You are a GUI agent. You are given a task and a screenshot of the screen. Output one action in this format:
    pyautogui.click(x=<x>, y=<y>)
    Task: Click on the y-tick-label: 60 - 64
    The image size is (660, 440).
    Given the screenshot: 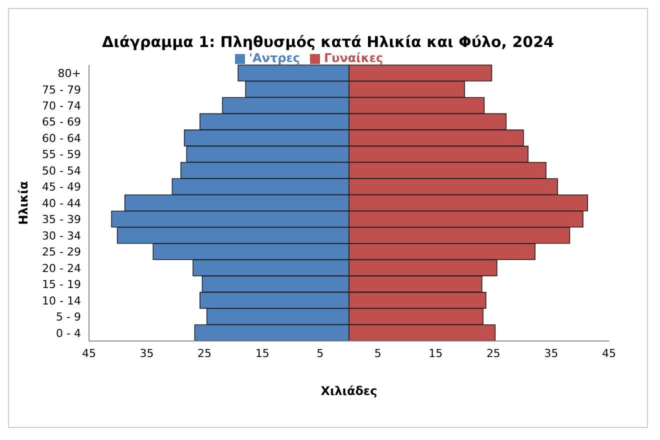 What is the action you would take?
    pyautogui.click(x=61, y=138)
    